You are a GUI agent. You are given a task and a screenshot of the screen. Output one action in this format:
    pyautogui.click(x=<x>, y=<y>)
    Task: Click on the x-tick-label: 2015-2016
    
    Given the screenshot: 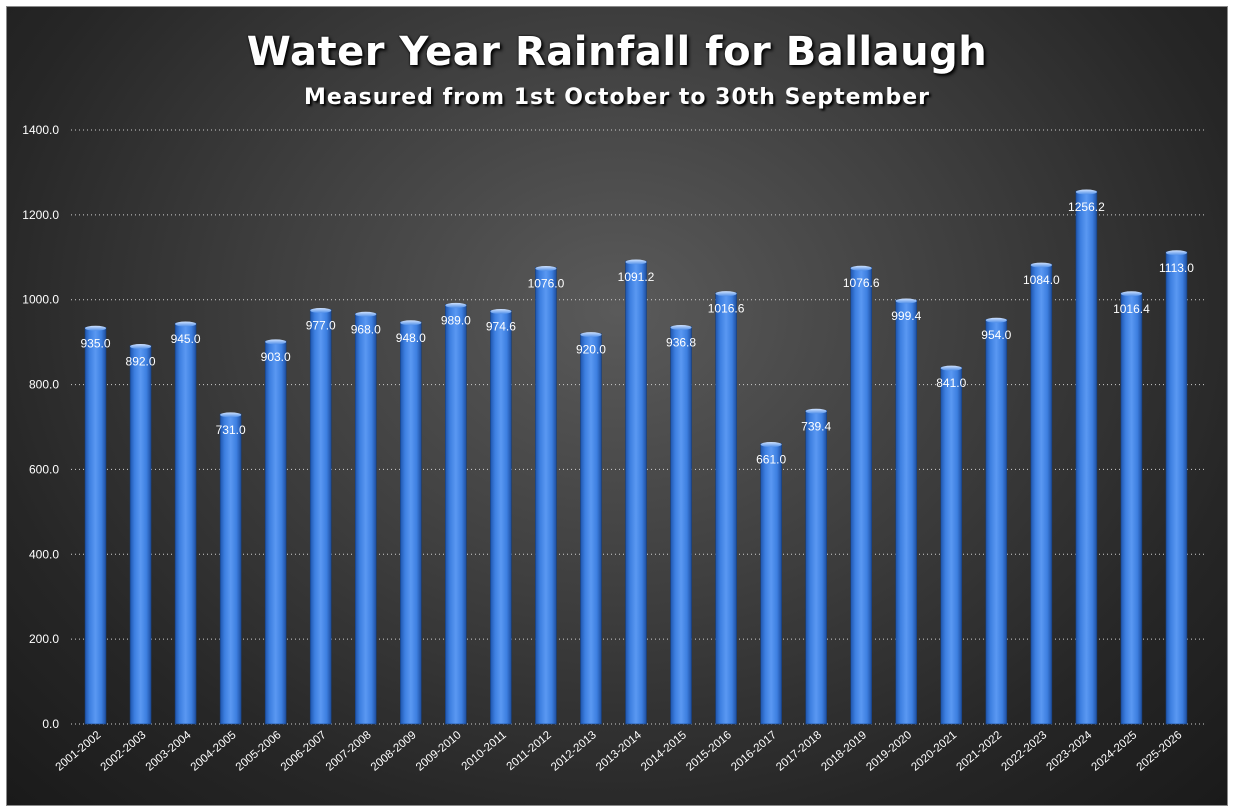 What is the action you would take?
    pyautogui.click(x=709, y=751)
    